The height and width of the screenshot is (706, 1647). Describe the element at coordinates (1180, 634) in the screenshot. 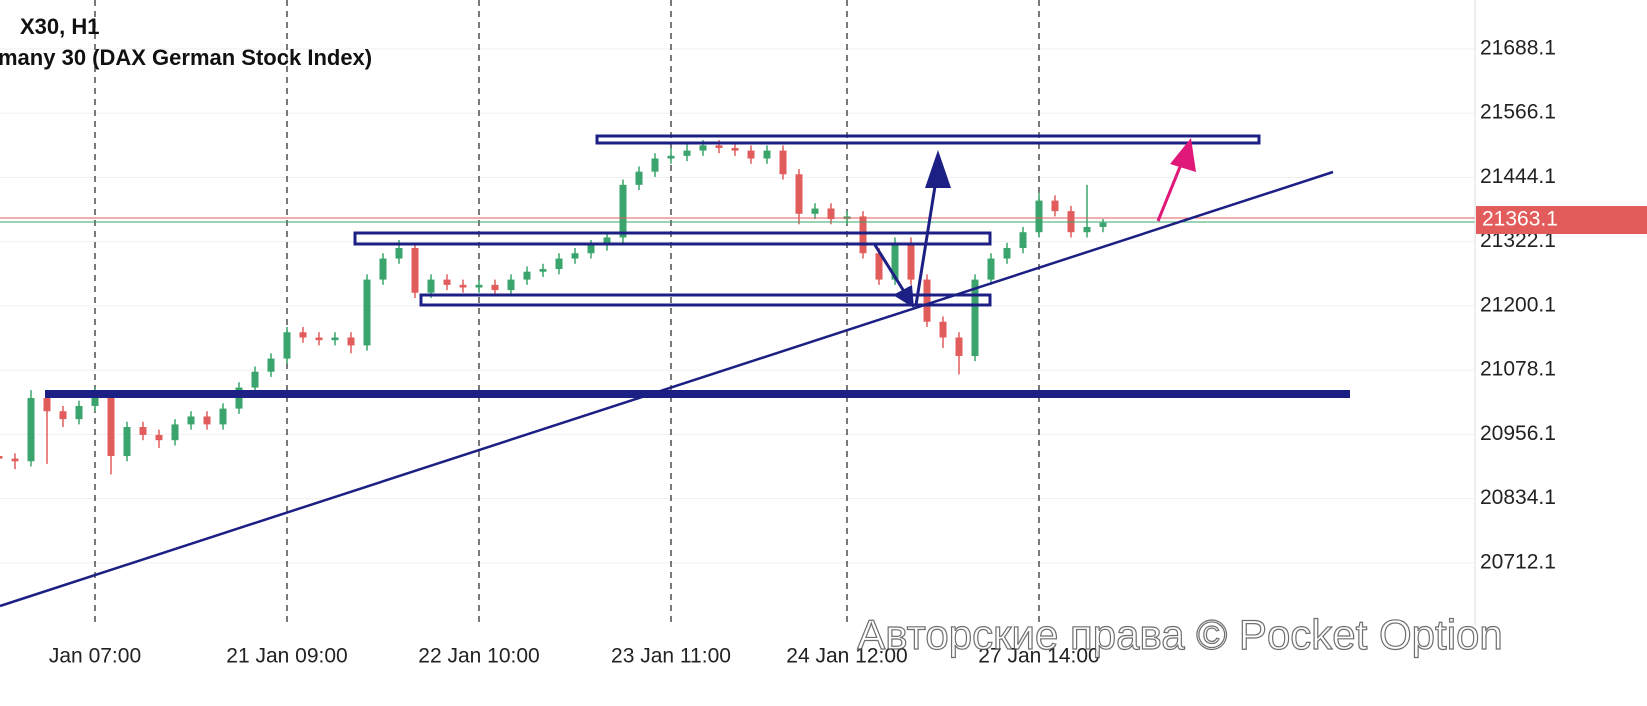

I see `watermark: Авторские права © Pocket Option` at that location.